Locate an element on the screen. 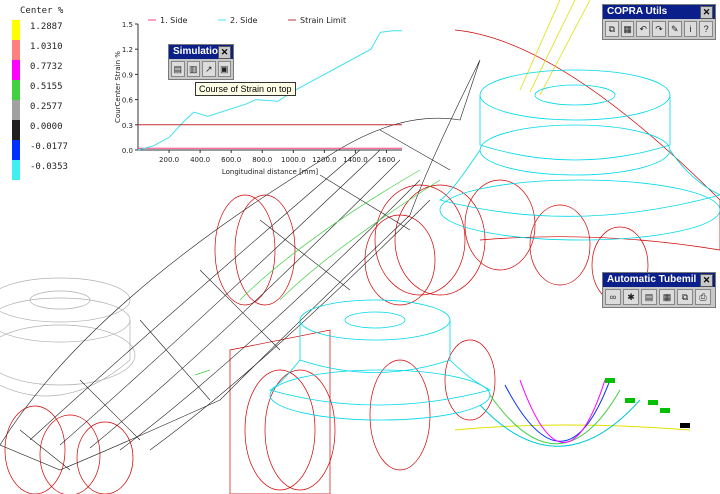 The width and height of the screenshot is (720, 494). legend-value: 1.0310 is located at coordinates (46, 47).